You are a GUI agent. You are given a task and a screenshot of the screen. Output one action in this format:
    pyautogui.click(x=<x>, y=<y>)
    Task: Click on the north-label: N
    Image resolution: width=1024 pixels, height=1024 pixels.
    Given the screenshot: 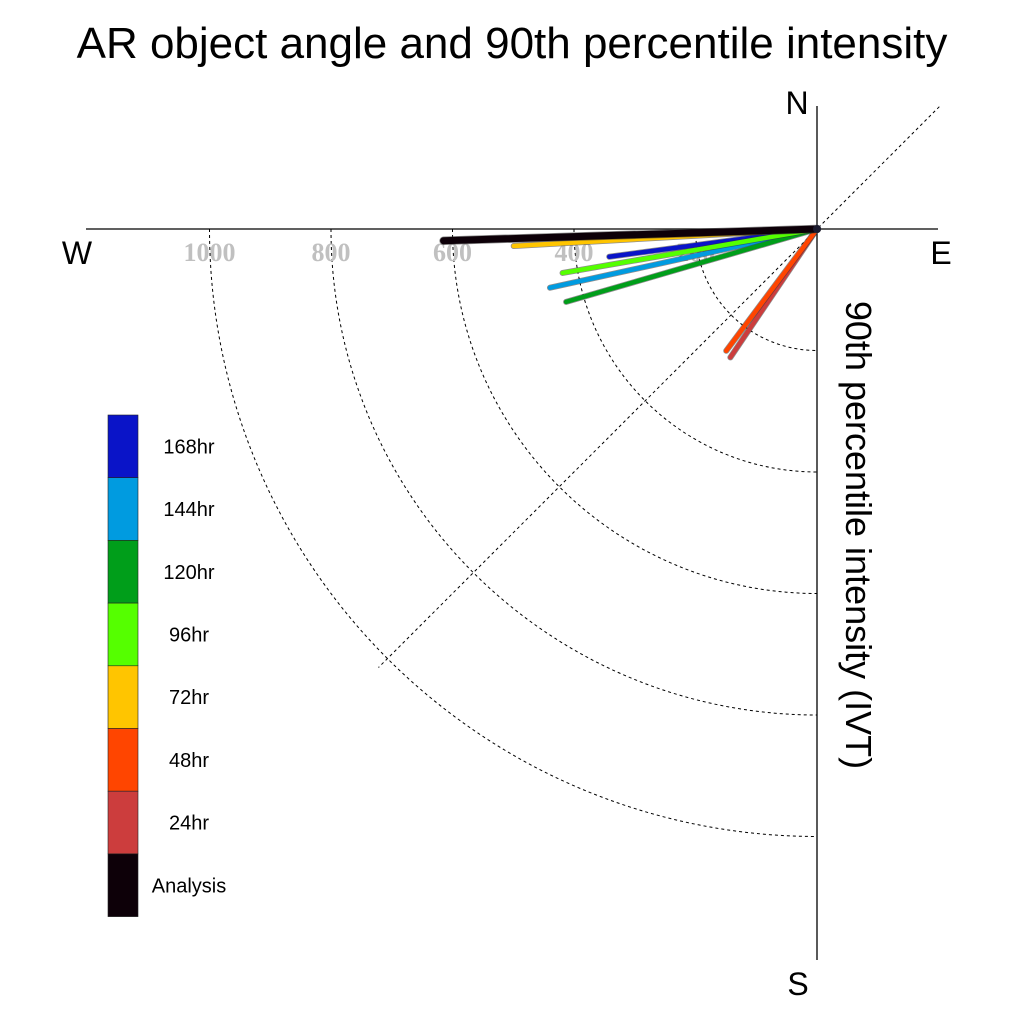 What is the action you would take?
    pyautogui.click(x=796, y=103)
    